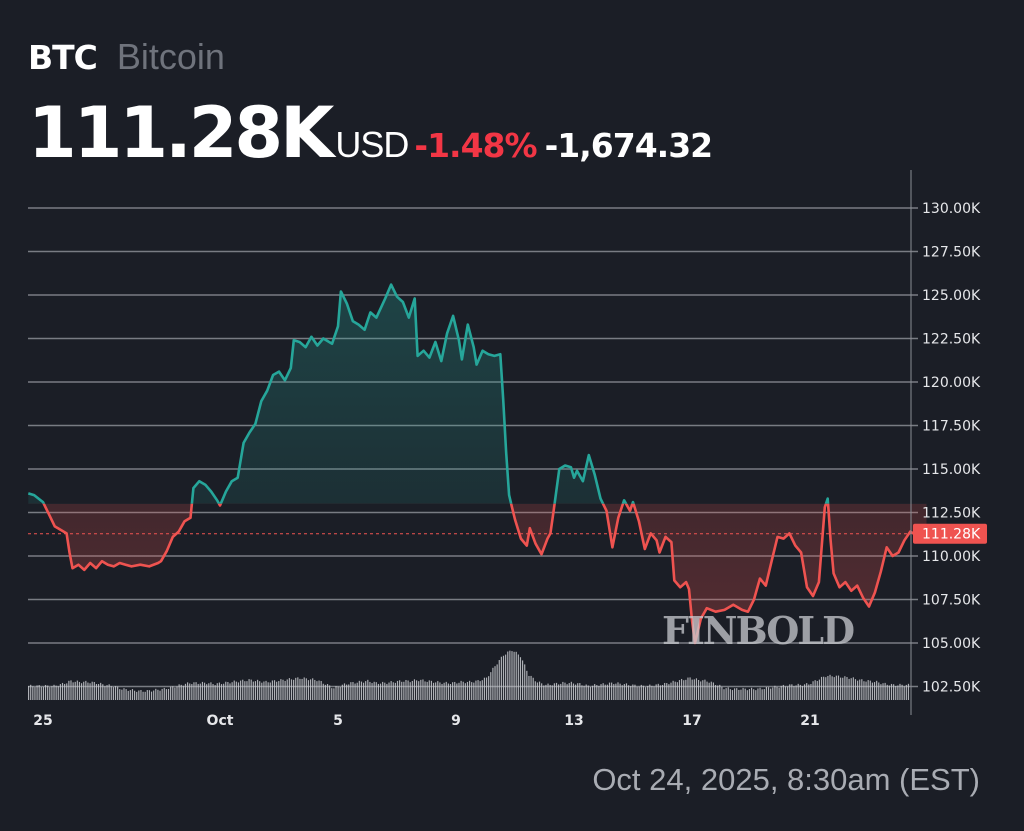  What do you see at coordinates (42, 721) in the screenshot?
I see `time-axis-label: 25` at bounding box center [42, 721].